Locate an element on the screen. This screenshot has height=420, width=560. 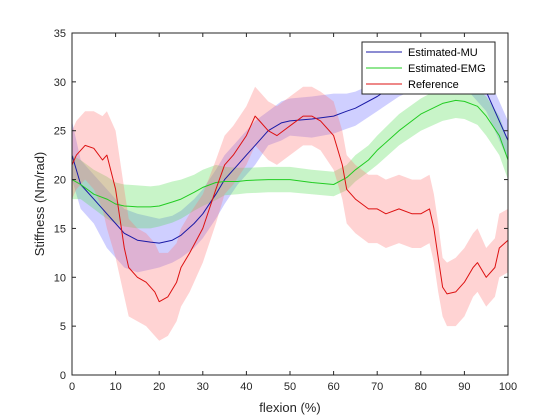
legend: Estimated-MU Estimated-EMG Reference is located at coordinates (428, 68).